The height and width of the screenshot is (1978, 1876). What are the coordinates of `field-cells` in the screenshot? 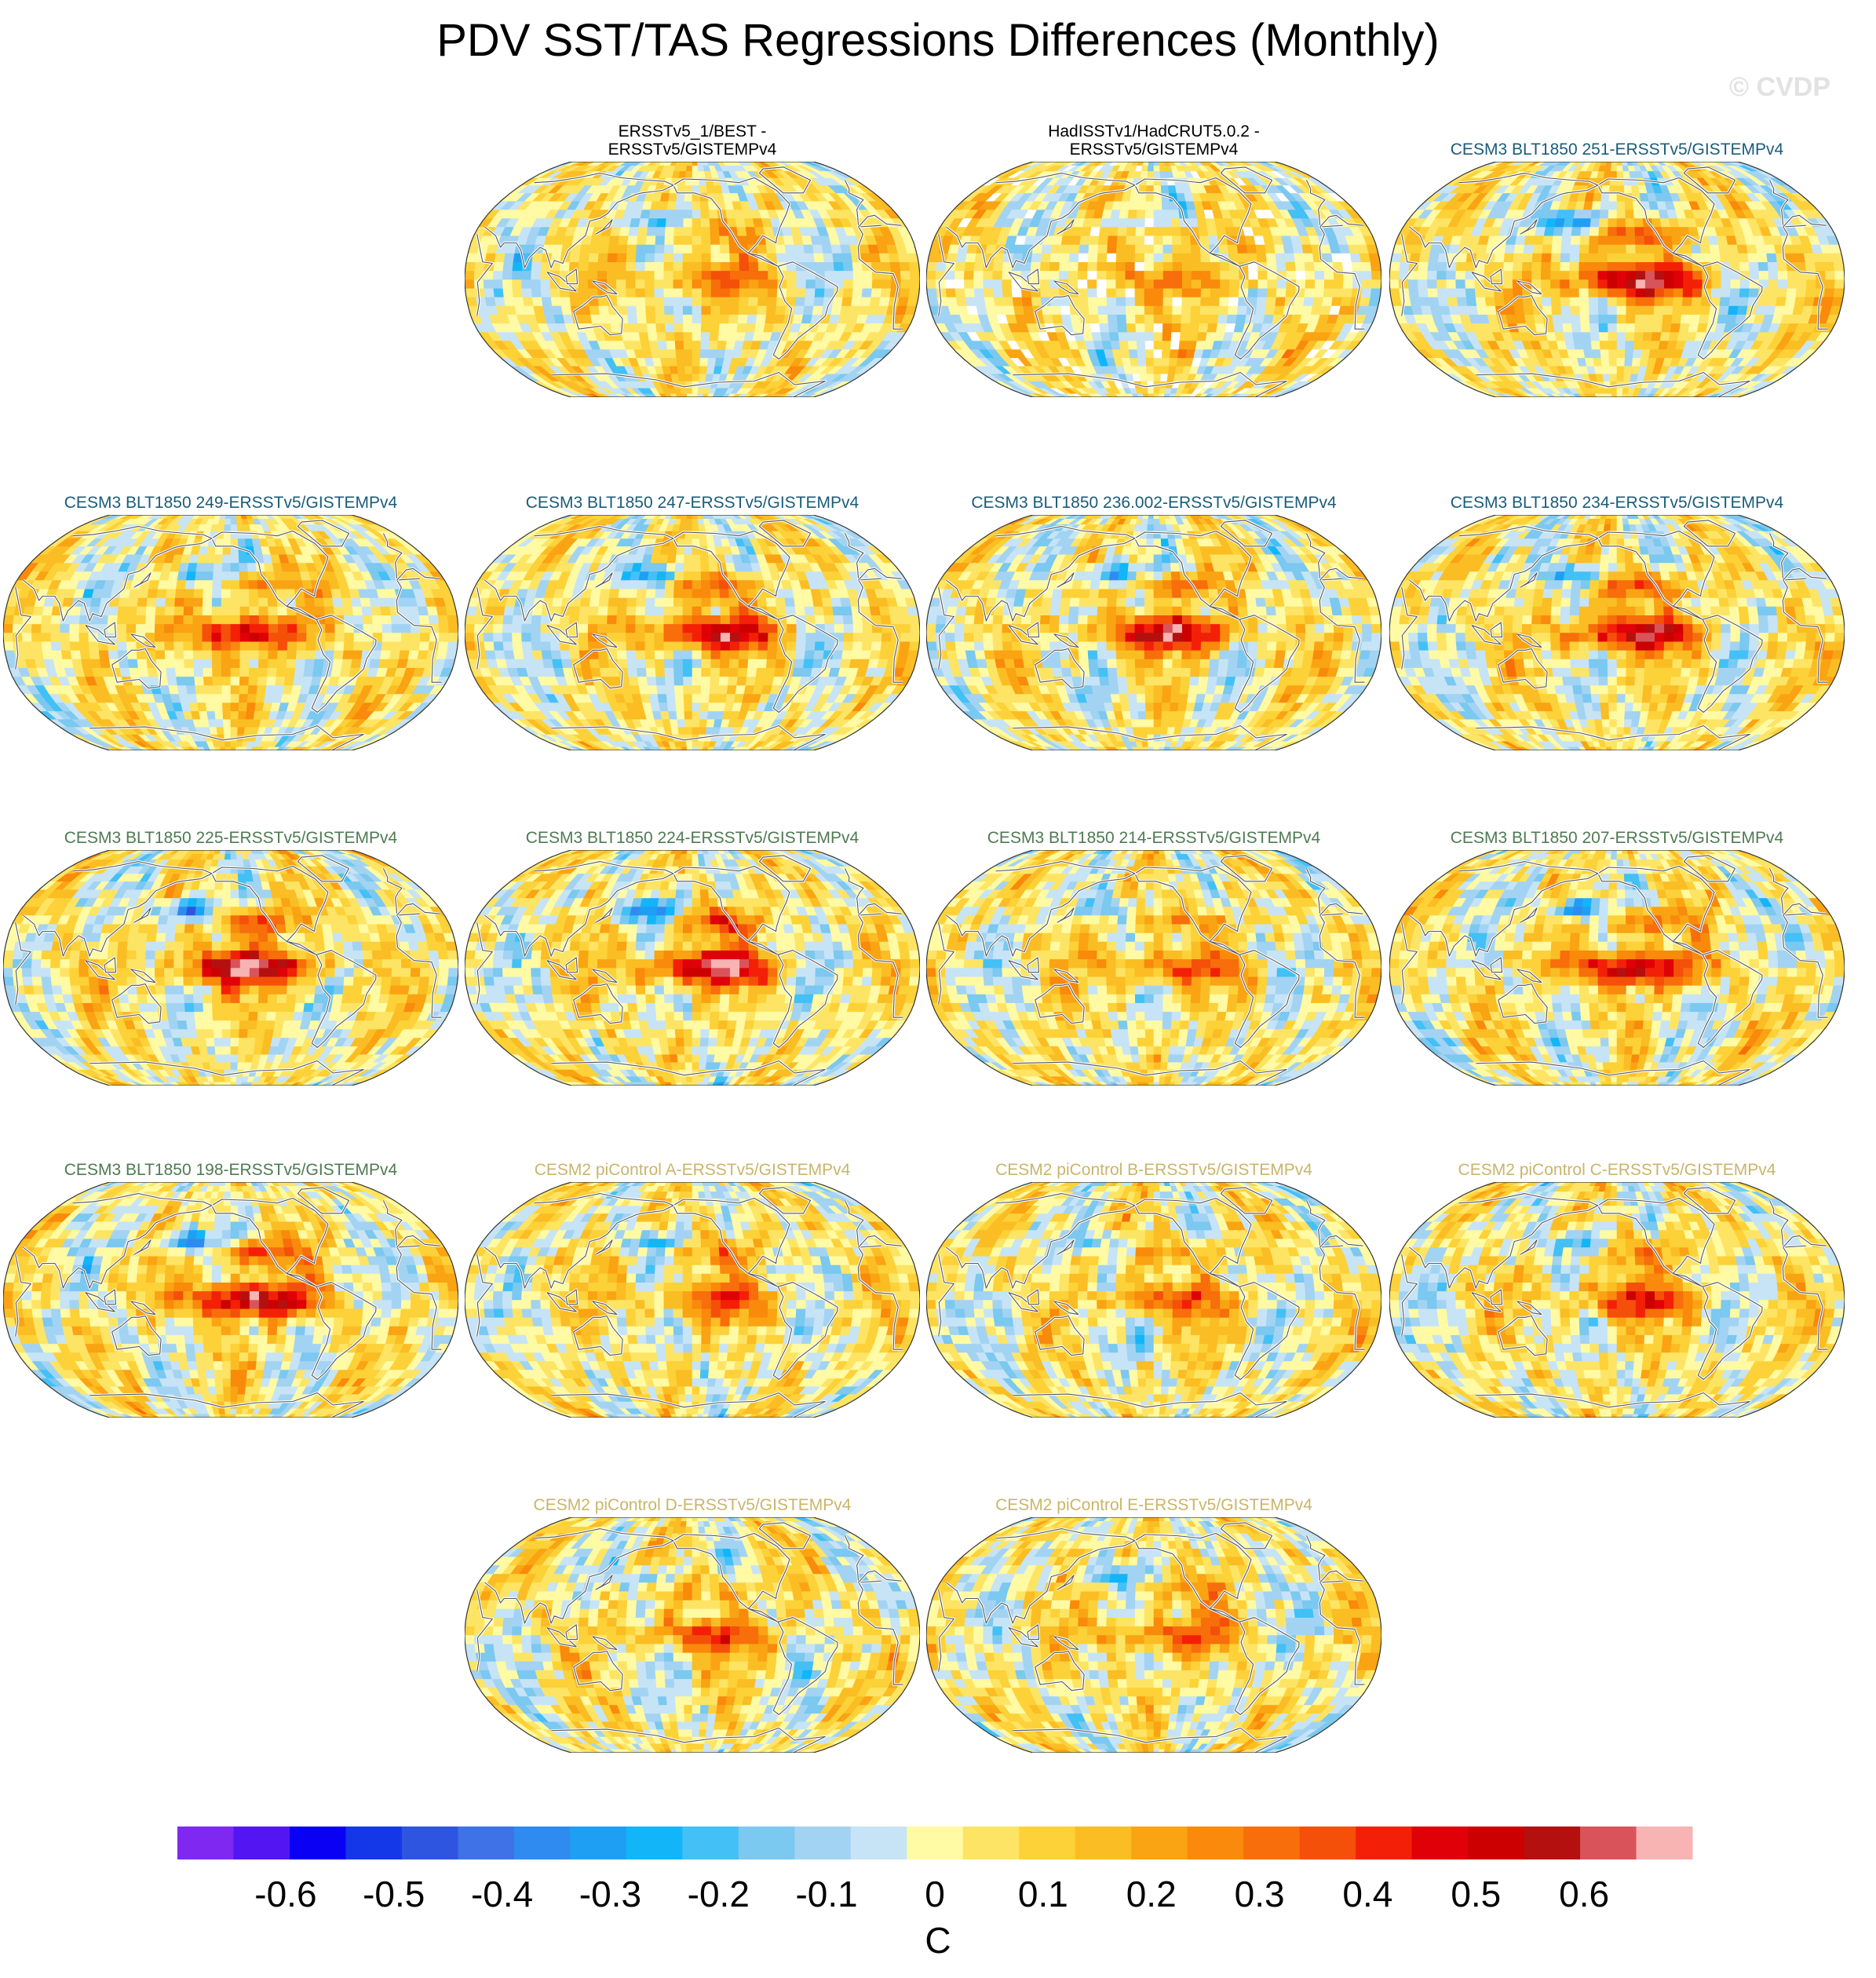 It's located at (692, 279).